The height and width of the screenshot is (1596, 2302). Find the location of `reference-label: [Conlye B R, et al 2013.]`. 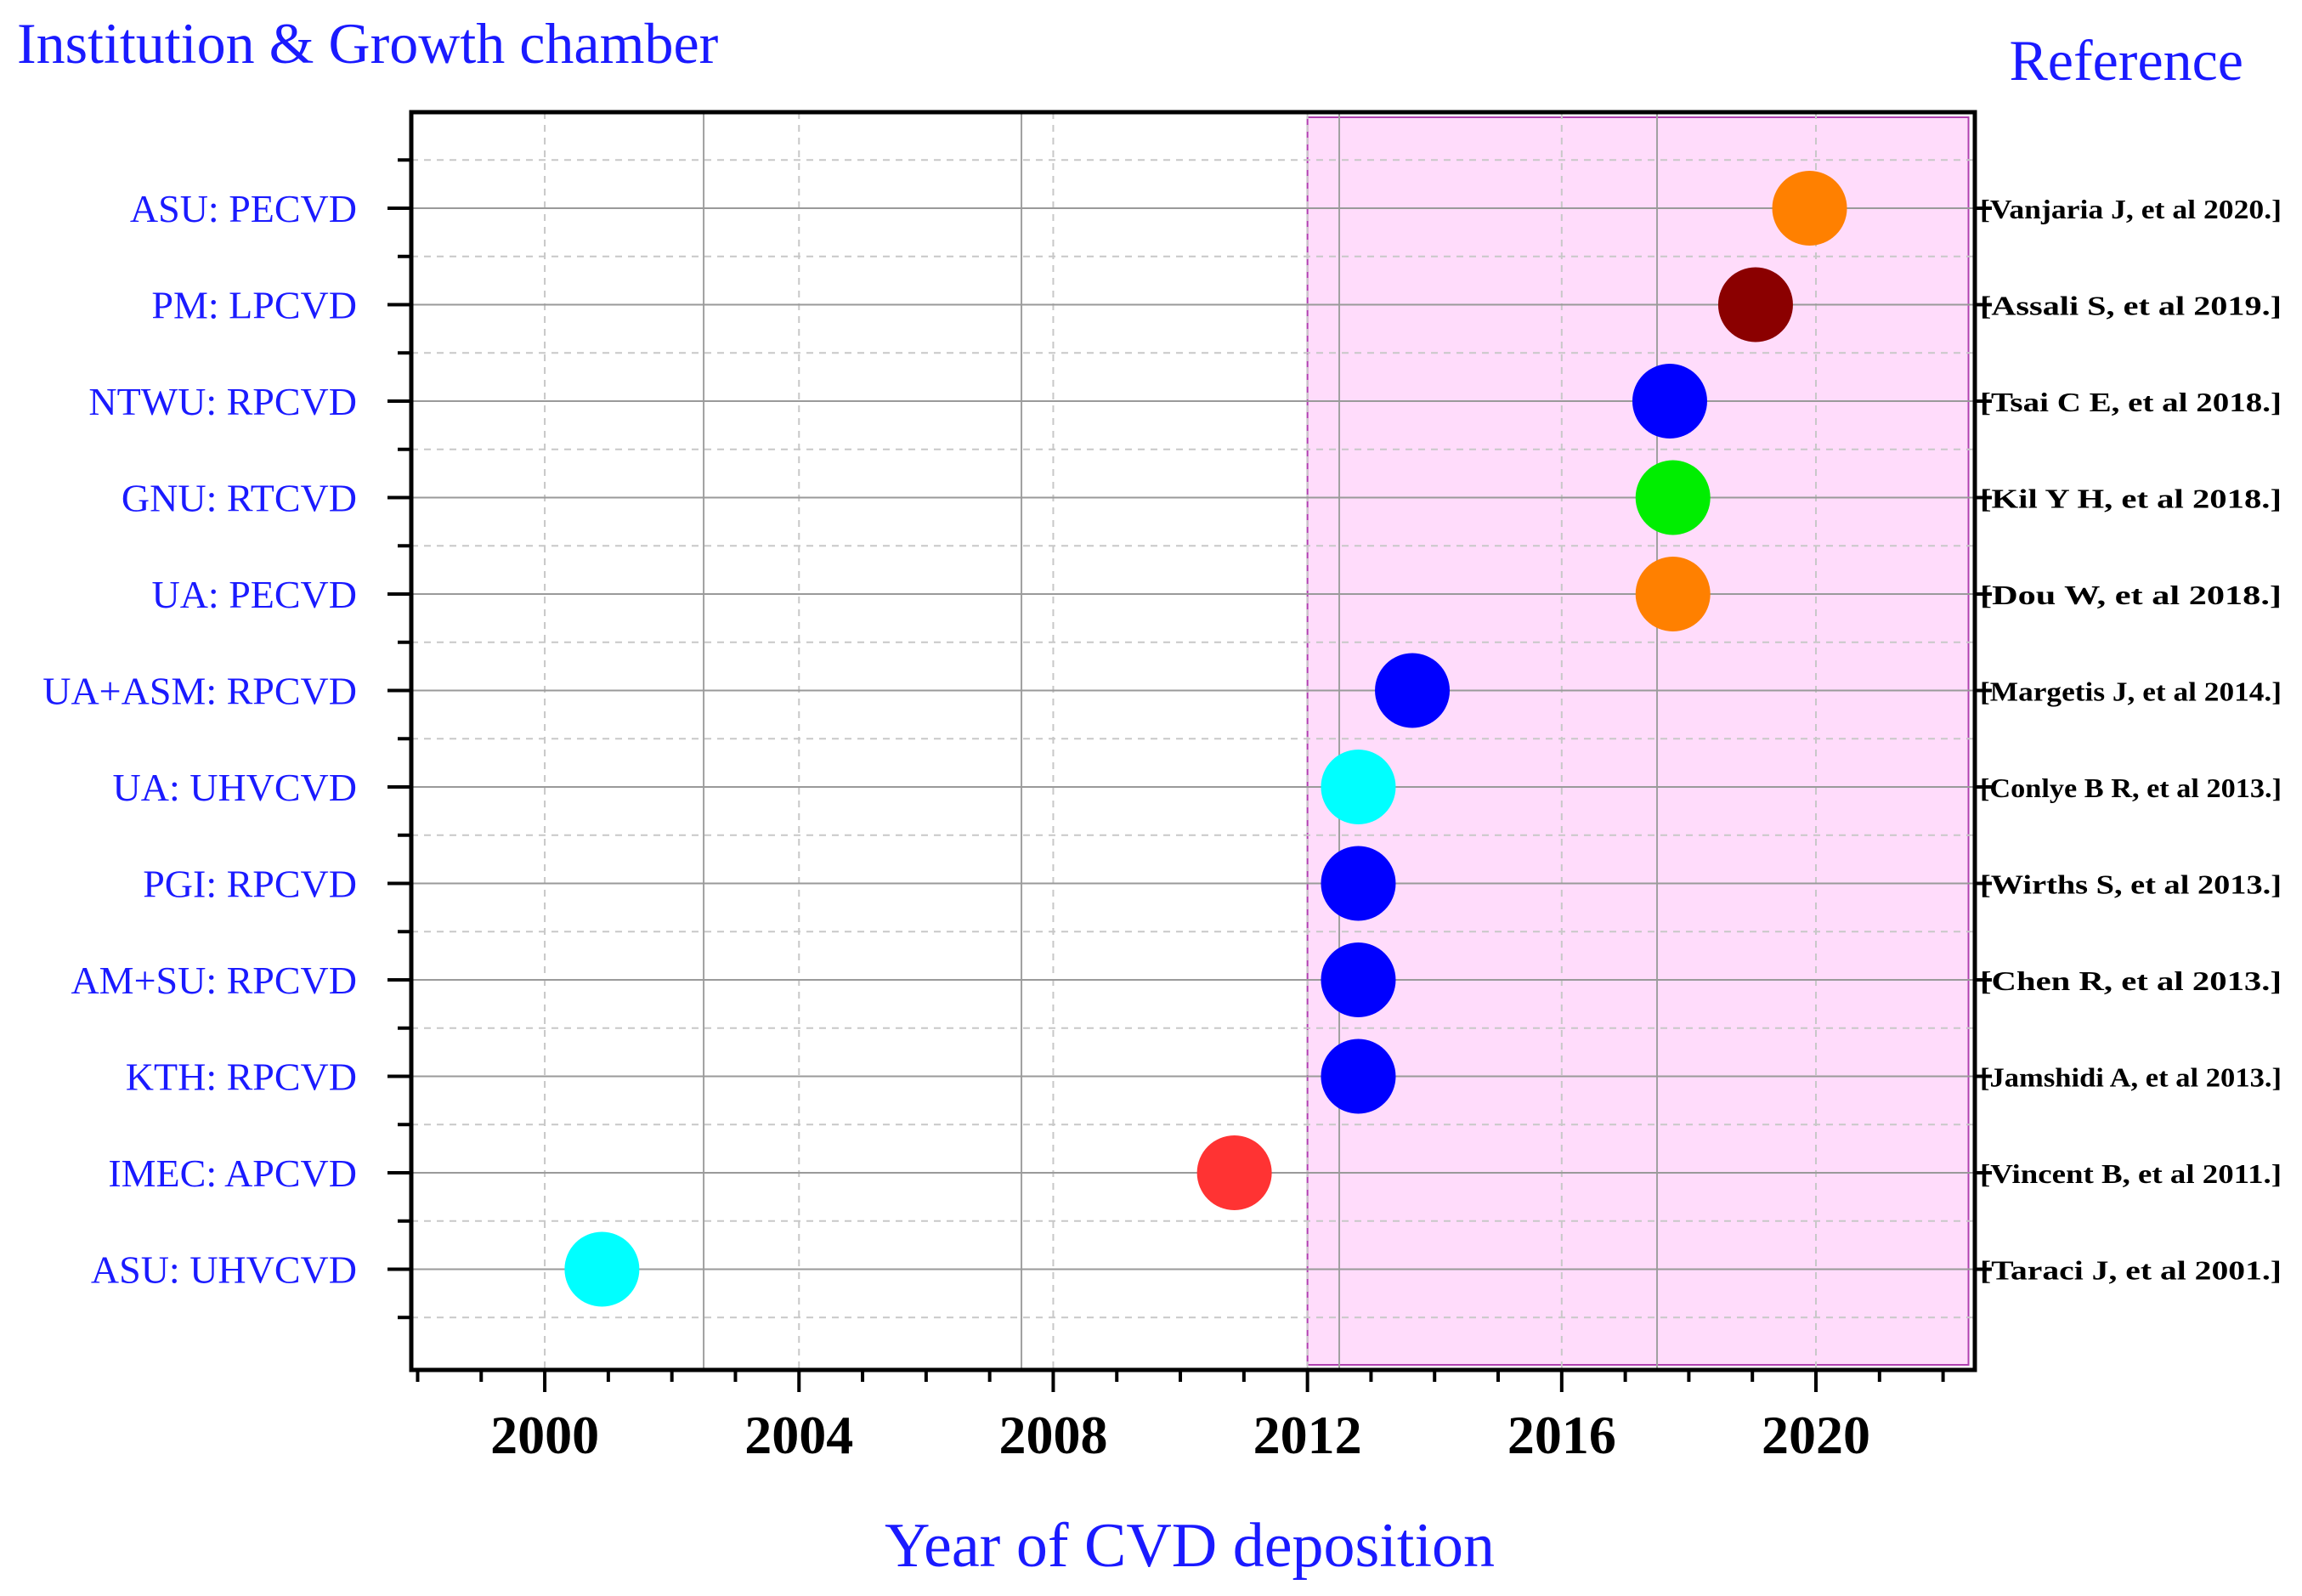

reference-label: [Conlye B R, et al 2013.] is located at coordinates (2131, 788).